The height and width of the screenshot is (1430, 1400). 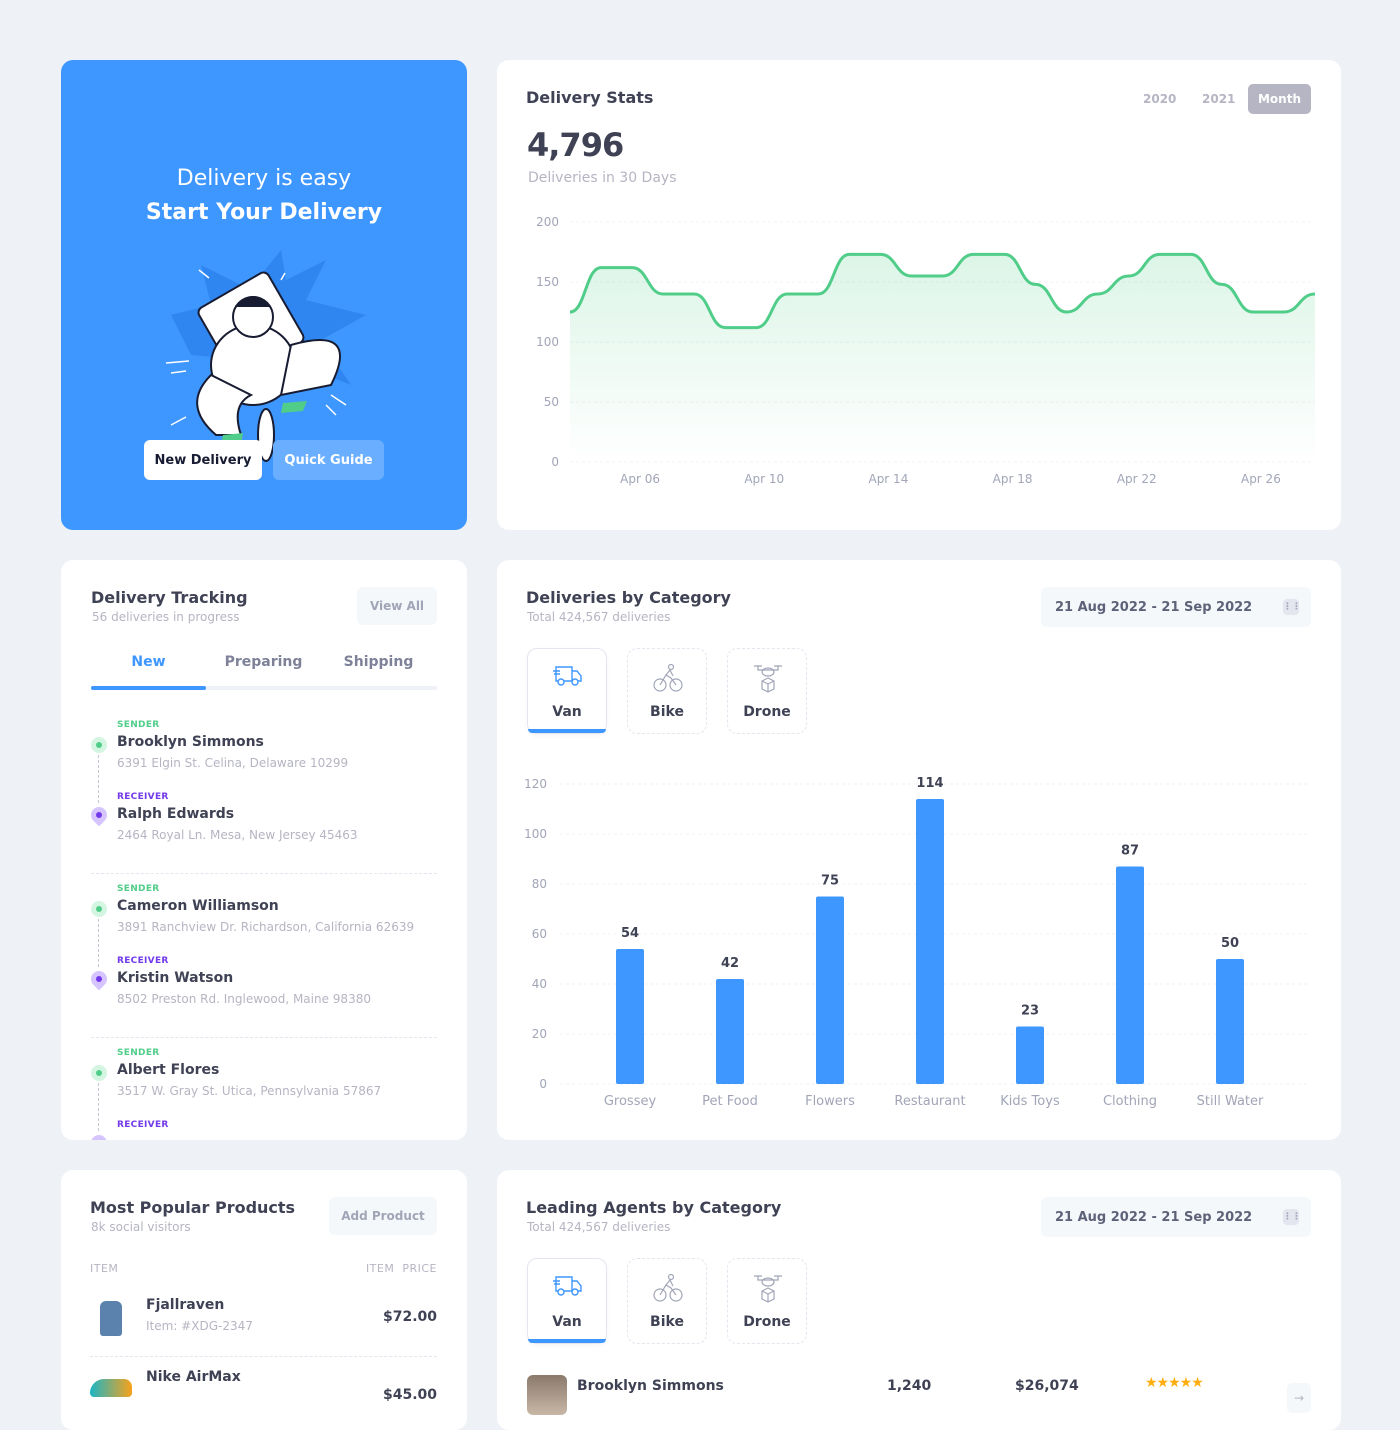 What do you see at coordinates (176, 814) in the screenshot?
I see `receiver-name: Ralph Edwards` at bounding box center [176, 814].